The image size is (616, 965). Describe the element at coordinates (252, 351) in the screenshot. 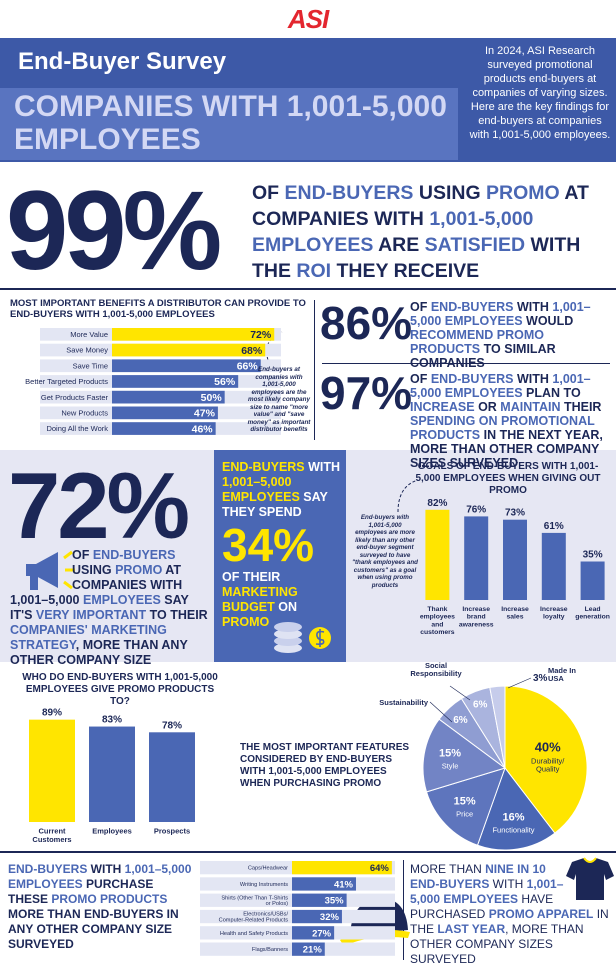

I see `value-label: 68%` at that location.